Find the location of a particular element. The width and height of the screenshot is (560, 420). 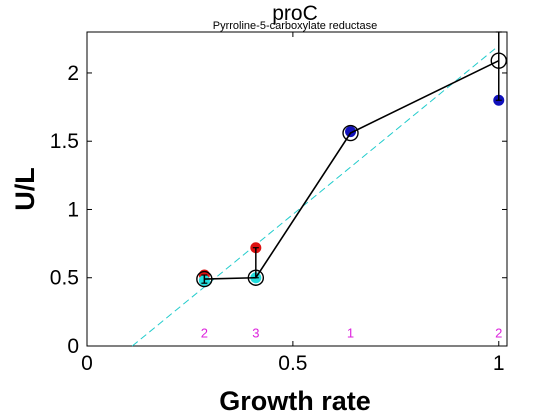

chart-title: proC is located at coordinates (295, 13).